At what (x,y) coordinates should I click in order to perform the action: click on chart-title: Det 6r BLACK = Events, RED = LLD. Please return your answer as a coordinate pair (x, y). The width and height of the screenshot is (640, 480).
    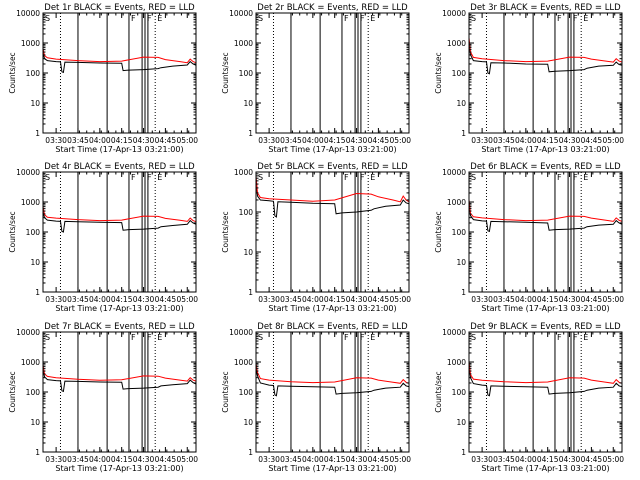
    Looking at the image, I should click on (545, 167).